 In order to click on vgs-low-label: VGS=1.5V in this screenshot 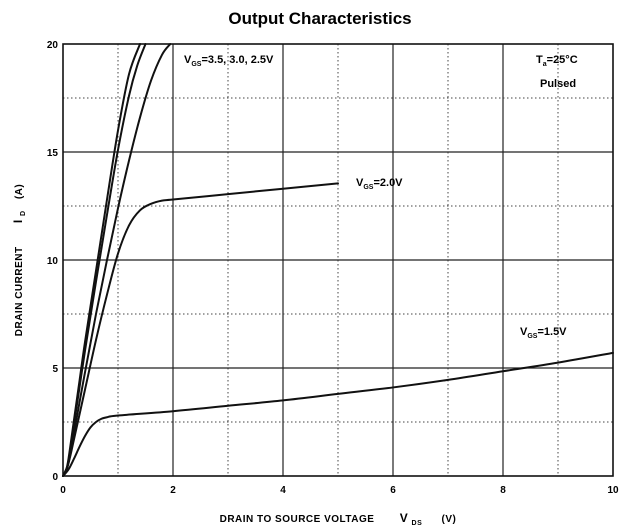, I will do `click(543, 333)`.